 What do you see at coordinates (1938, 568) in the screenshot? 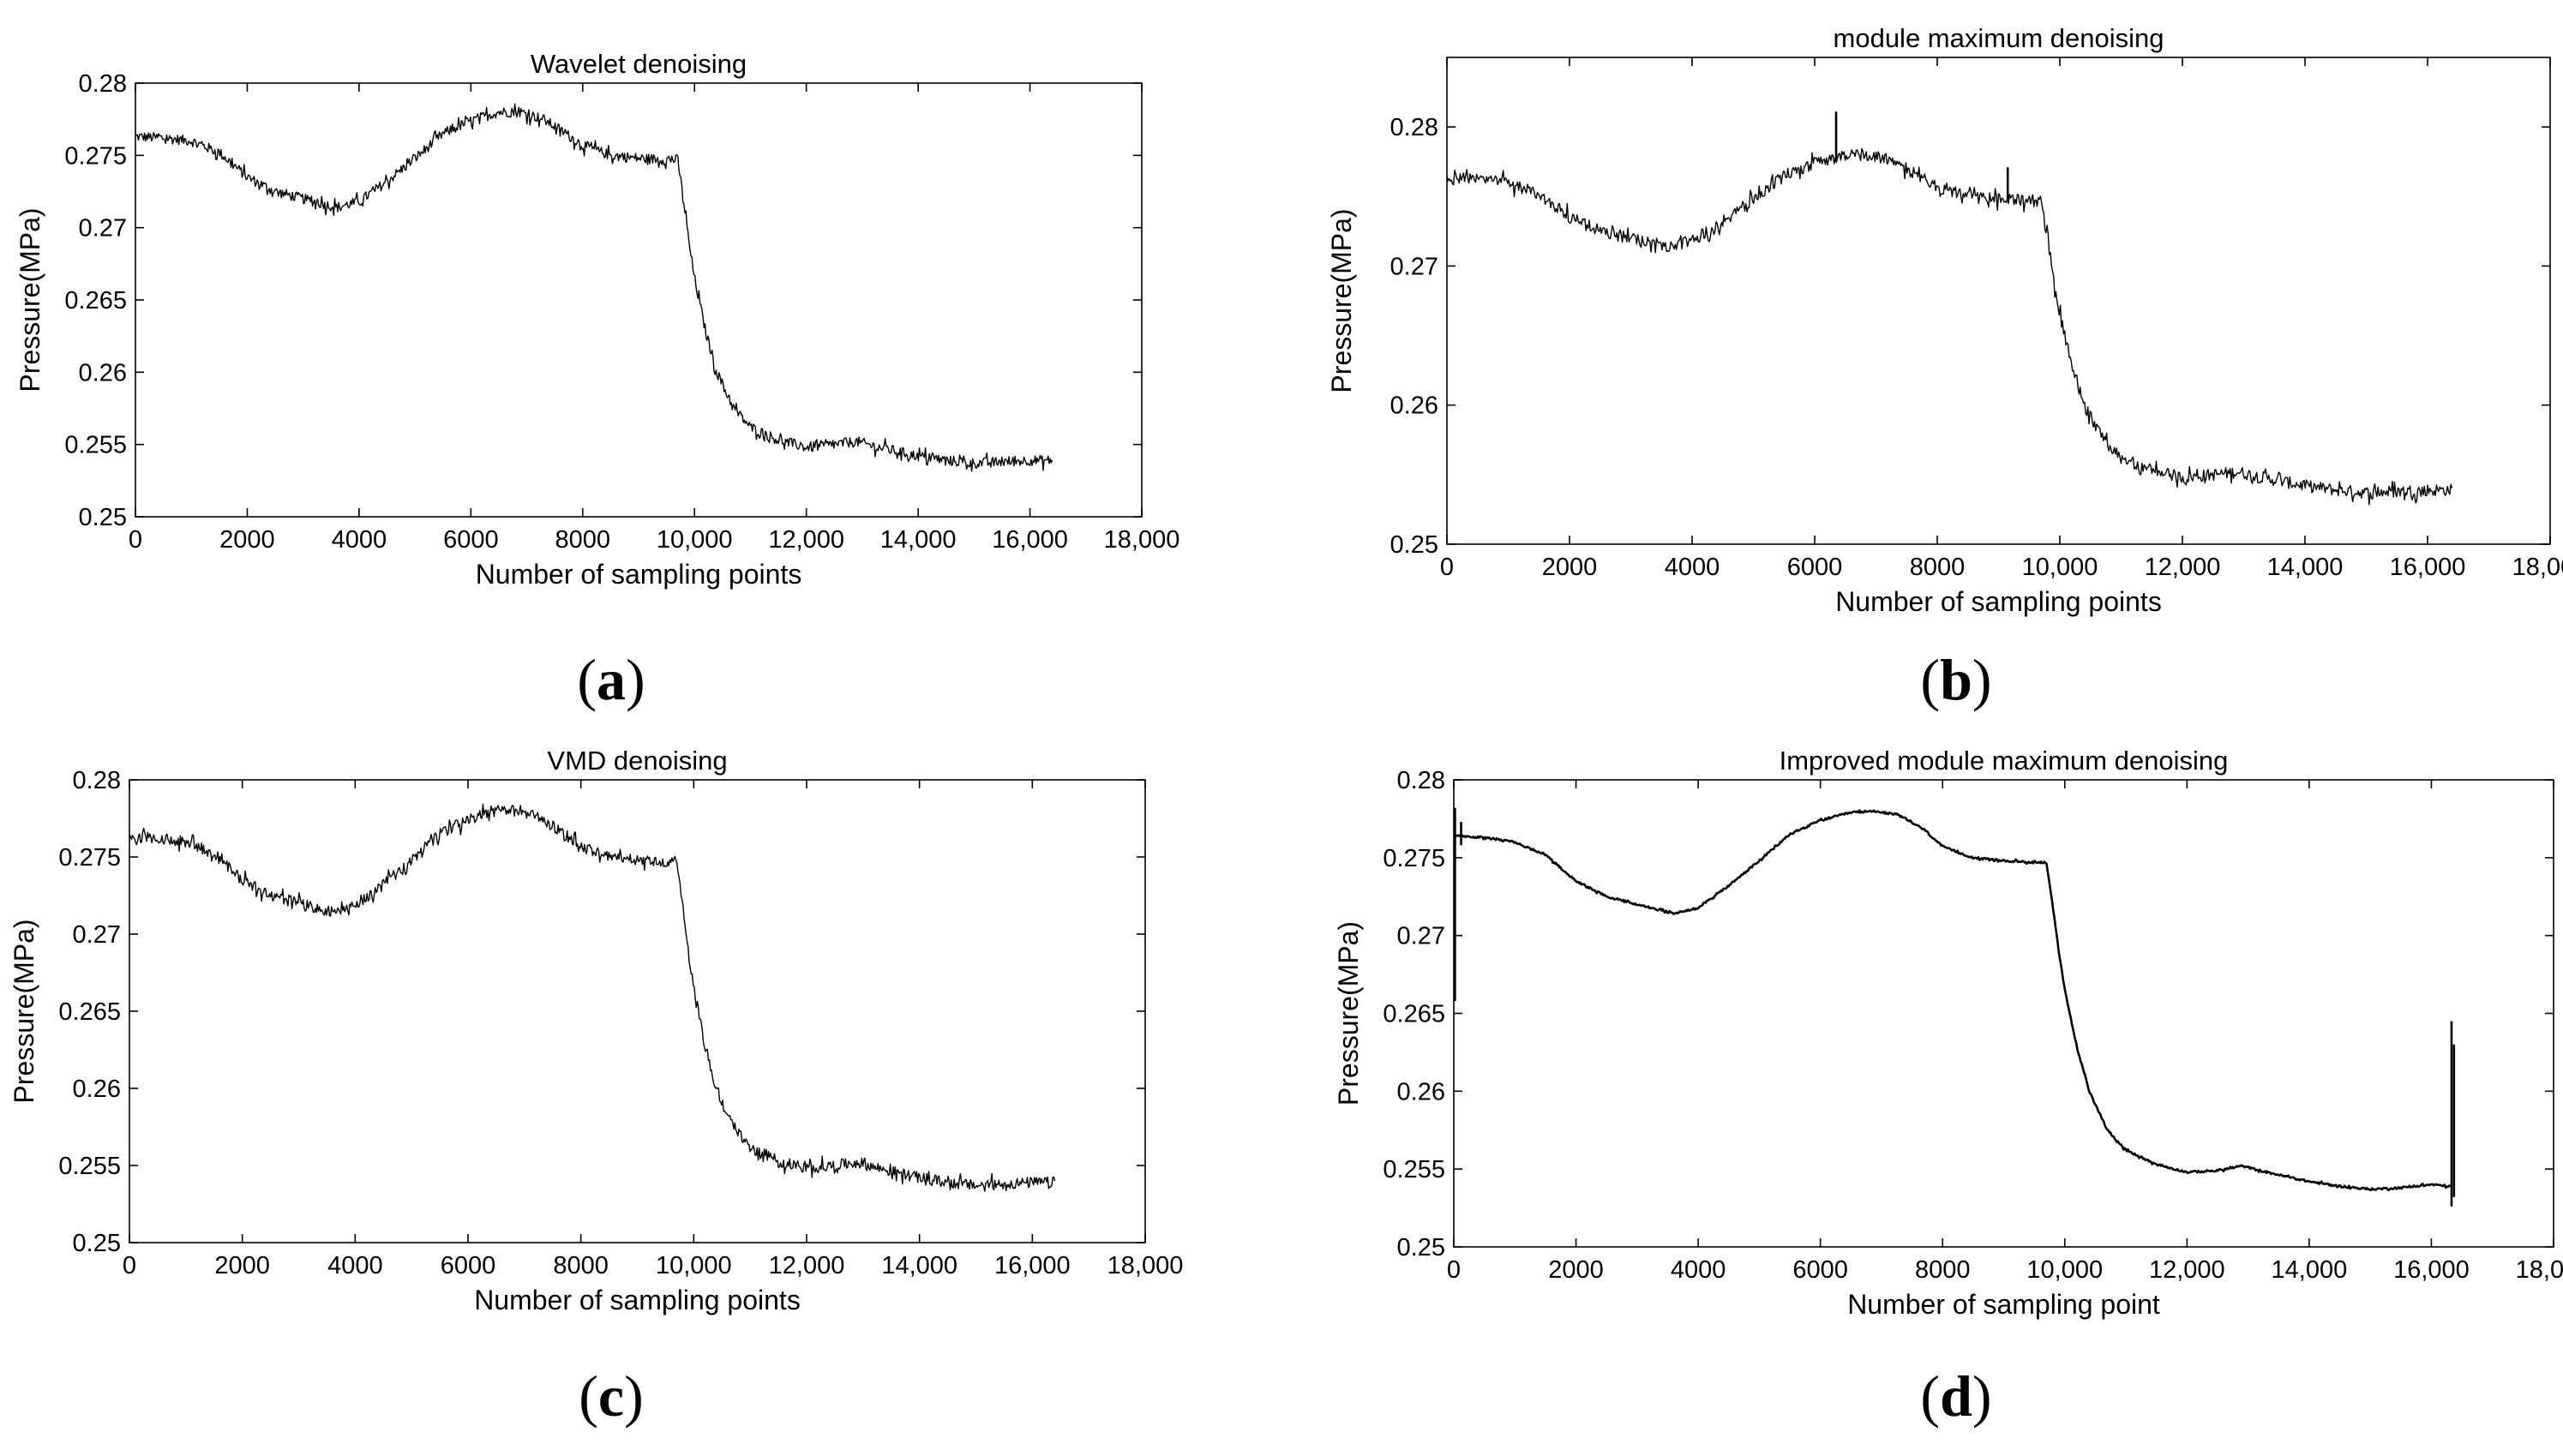
I see `chart-1-xtick-label: 8000` at bounding box center [1938, 568].